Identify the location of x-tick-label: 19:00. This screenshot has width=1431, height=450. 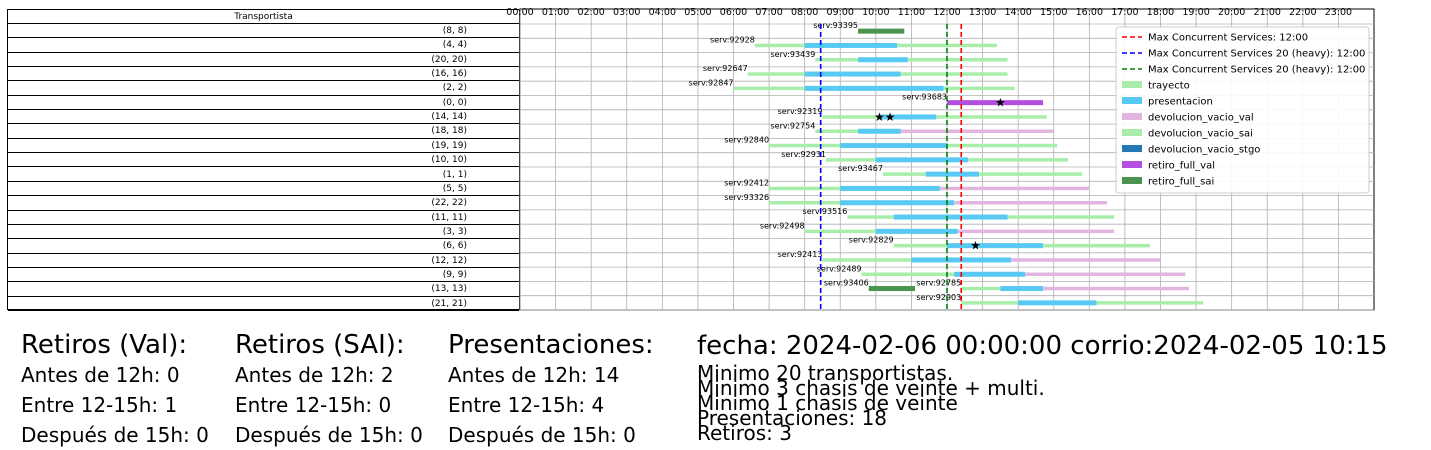
(1195, 12).